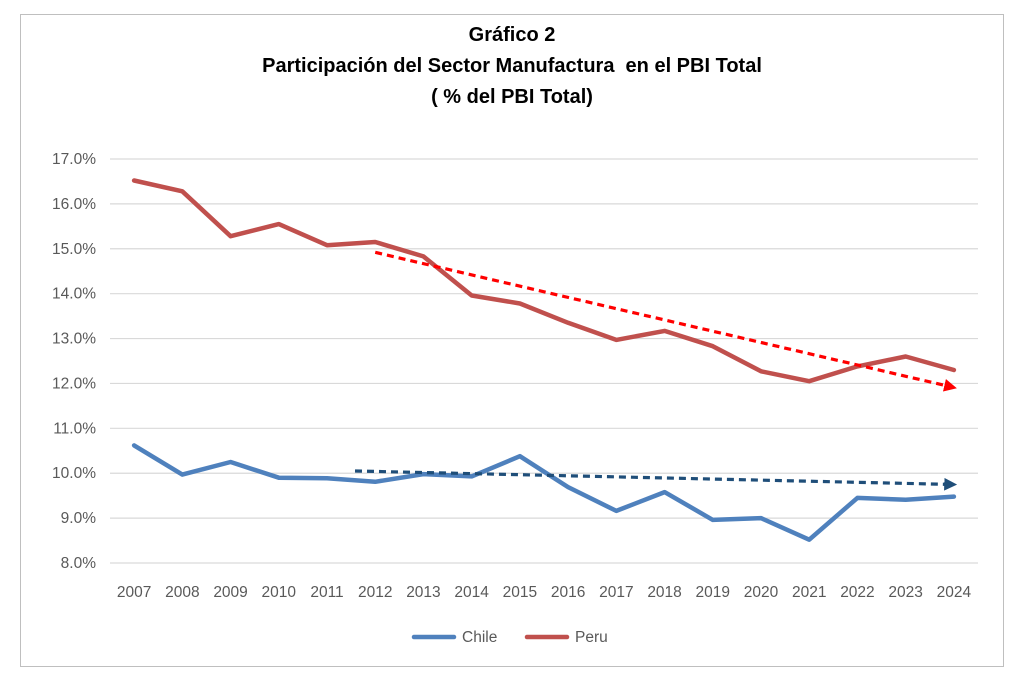 Image resolution: width=1024 pixels, height=681 pixels. What do you see at coordinates (375, 592) in the screenshot?
I see `x-tick-label: 2012` at bounding box center [375, 592].